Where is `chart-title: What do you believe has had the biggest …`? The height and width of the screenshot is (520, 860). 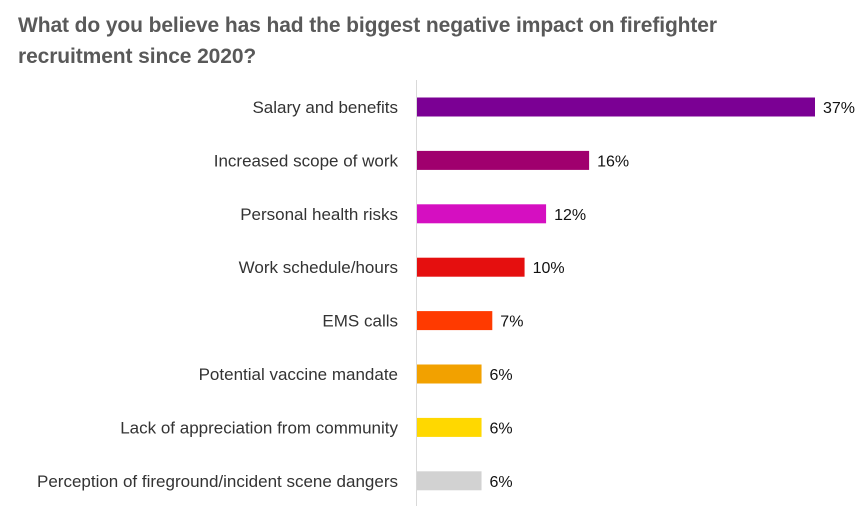
chart-title: What do you believe has had the biggest … is located at coordinates (367, 41).